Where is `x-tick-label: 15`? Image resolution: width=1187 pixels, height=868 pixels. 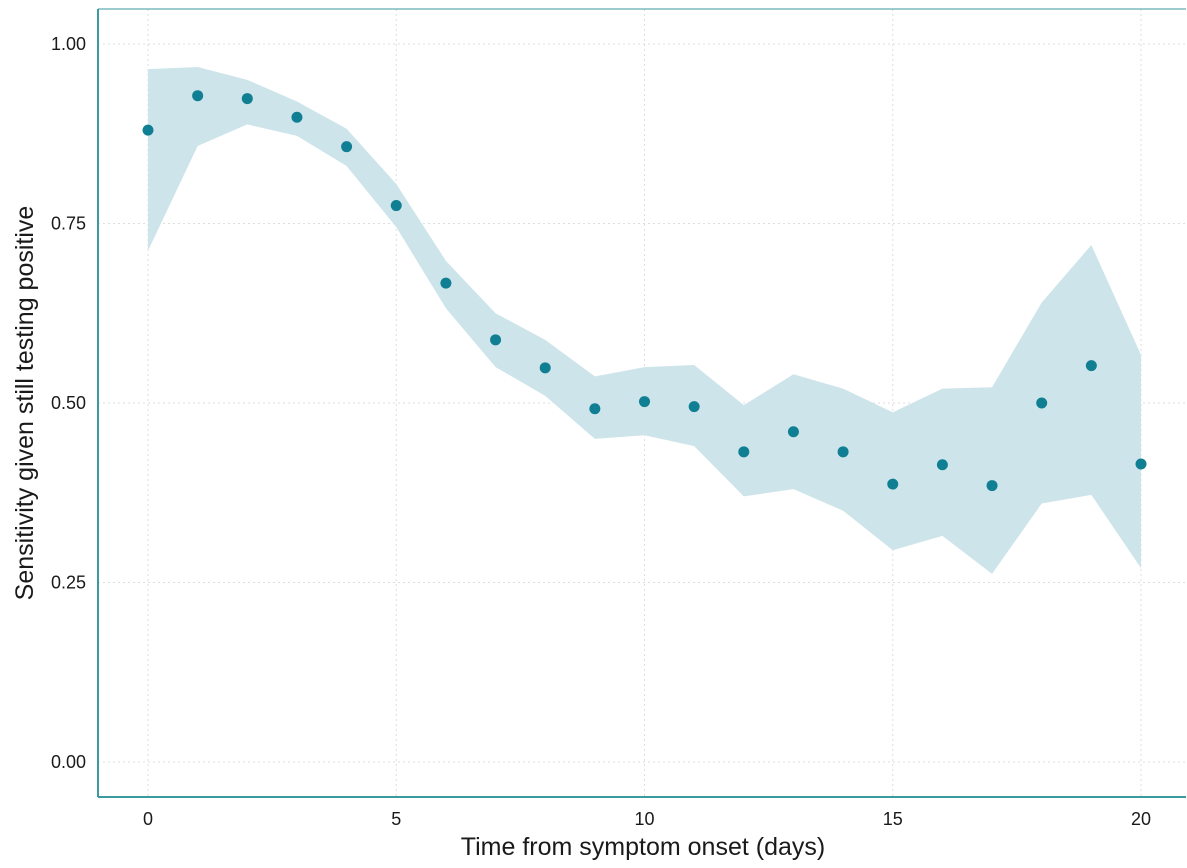
x-tick-label: 15 is located at coordinates (893, 819).